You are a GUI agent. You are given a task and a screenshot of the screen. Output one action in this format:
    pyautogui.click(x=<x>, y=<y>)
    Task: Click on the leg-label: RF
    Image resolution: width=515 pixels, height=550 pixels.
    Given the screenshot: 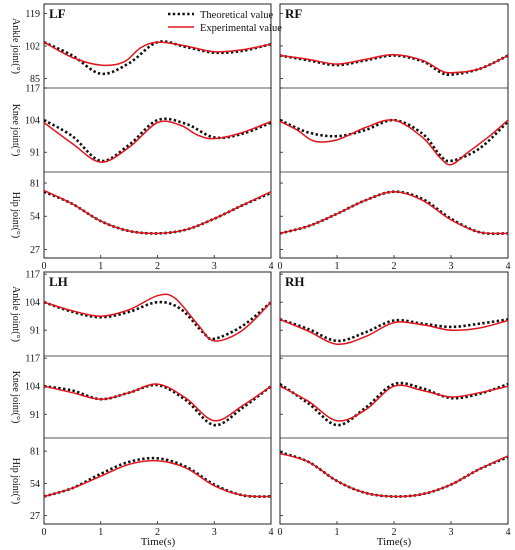 What is the action you would take?
    pyautogui.click(x=293, y=13)
    